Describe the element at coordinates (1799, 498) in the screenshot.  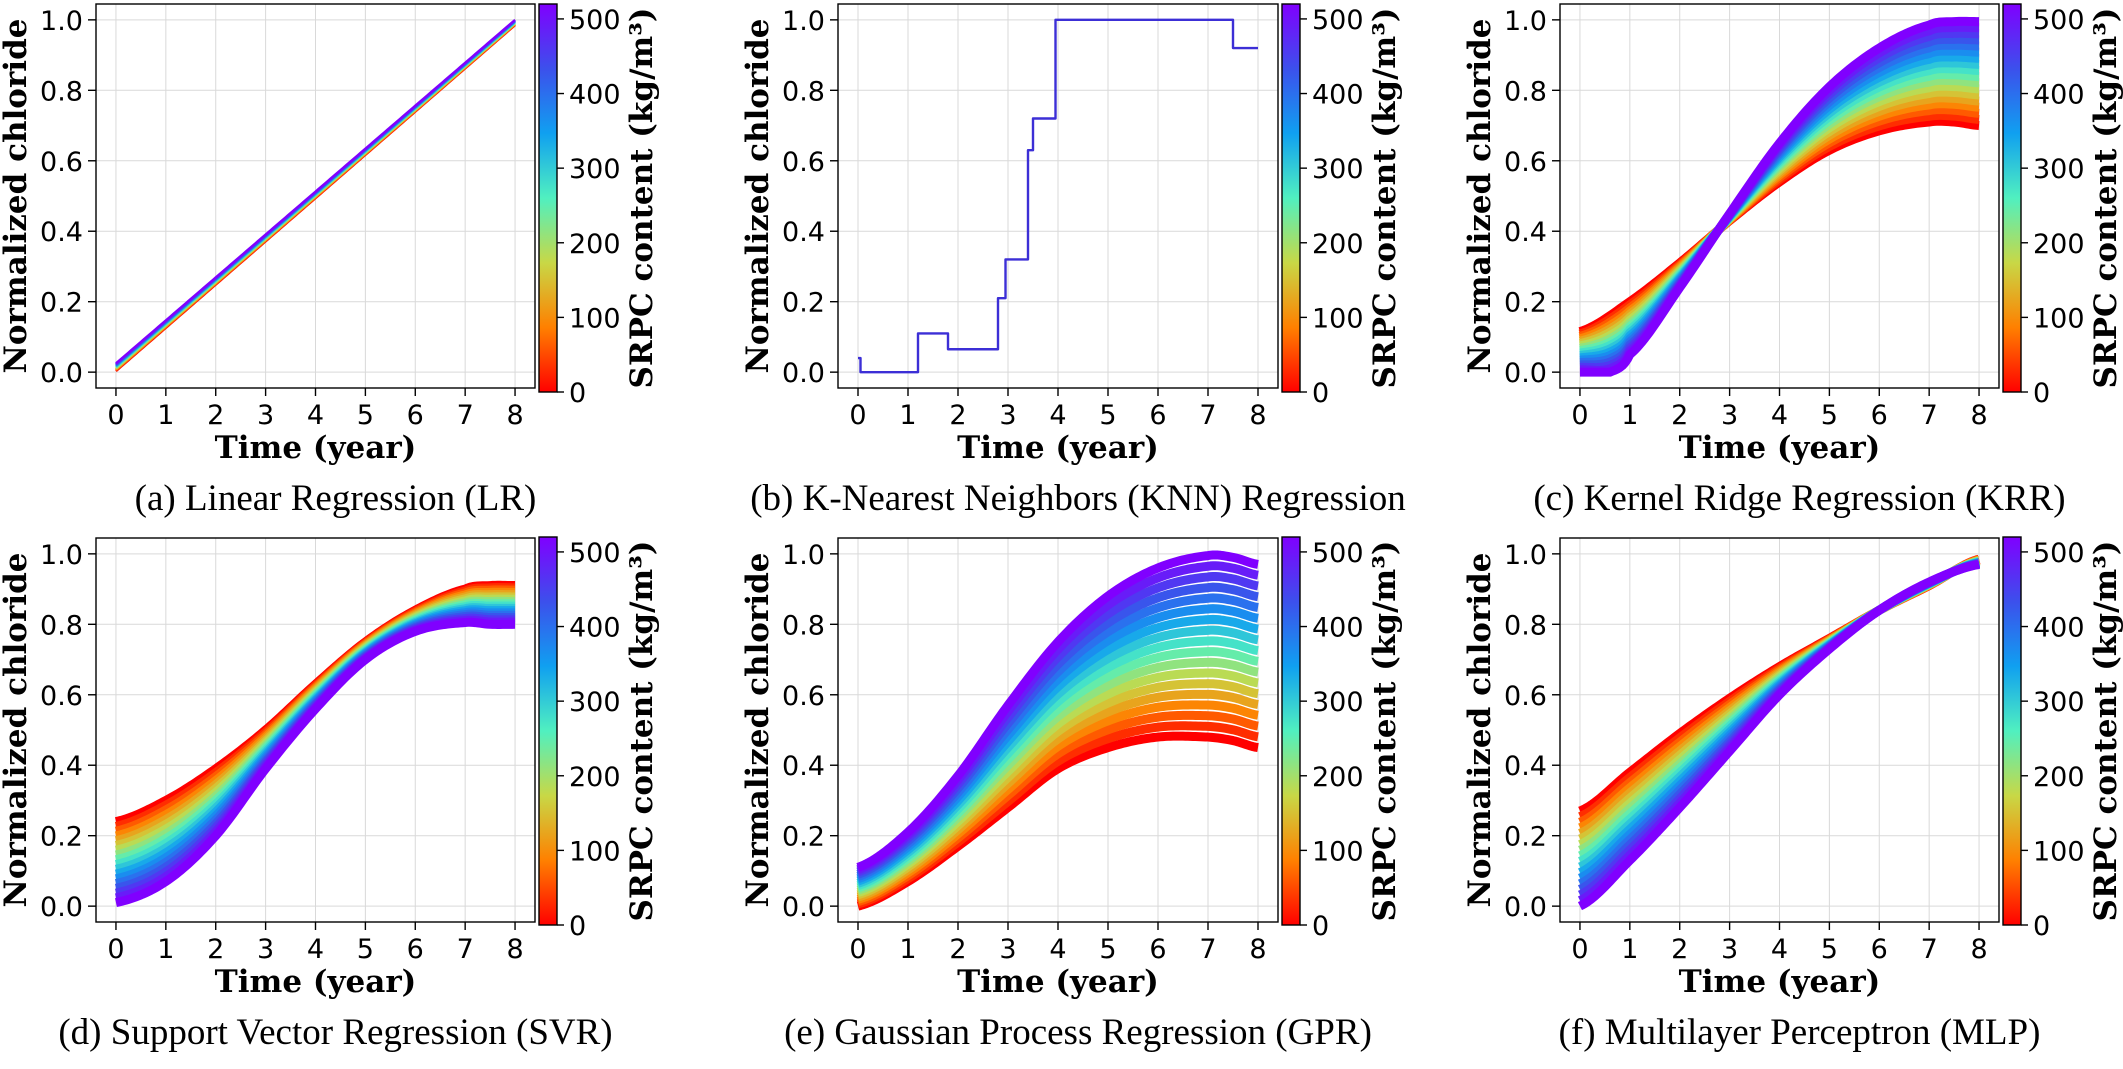
I see `panel-caption: (c) Kernel Ridge Regression (KRR)` at that location.